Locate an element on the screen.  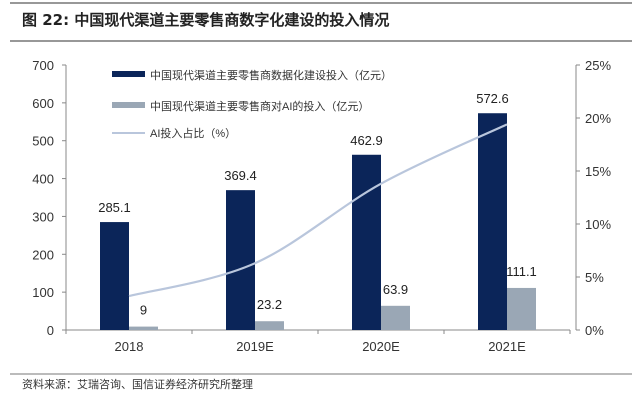
left-tick-label: 200 is located at coordinates (43, 254).